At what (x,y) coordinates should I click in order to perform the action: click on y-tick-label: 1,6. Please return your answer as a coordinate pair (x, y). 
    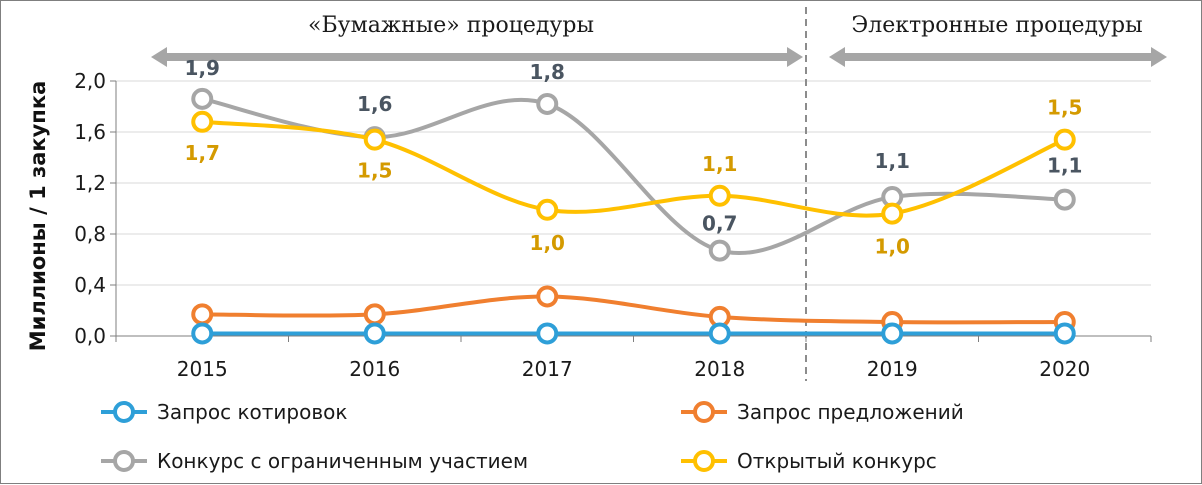
    Looking at the image, I should click on (90, 132).